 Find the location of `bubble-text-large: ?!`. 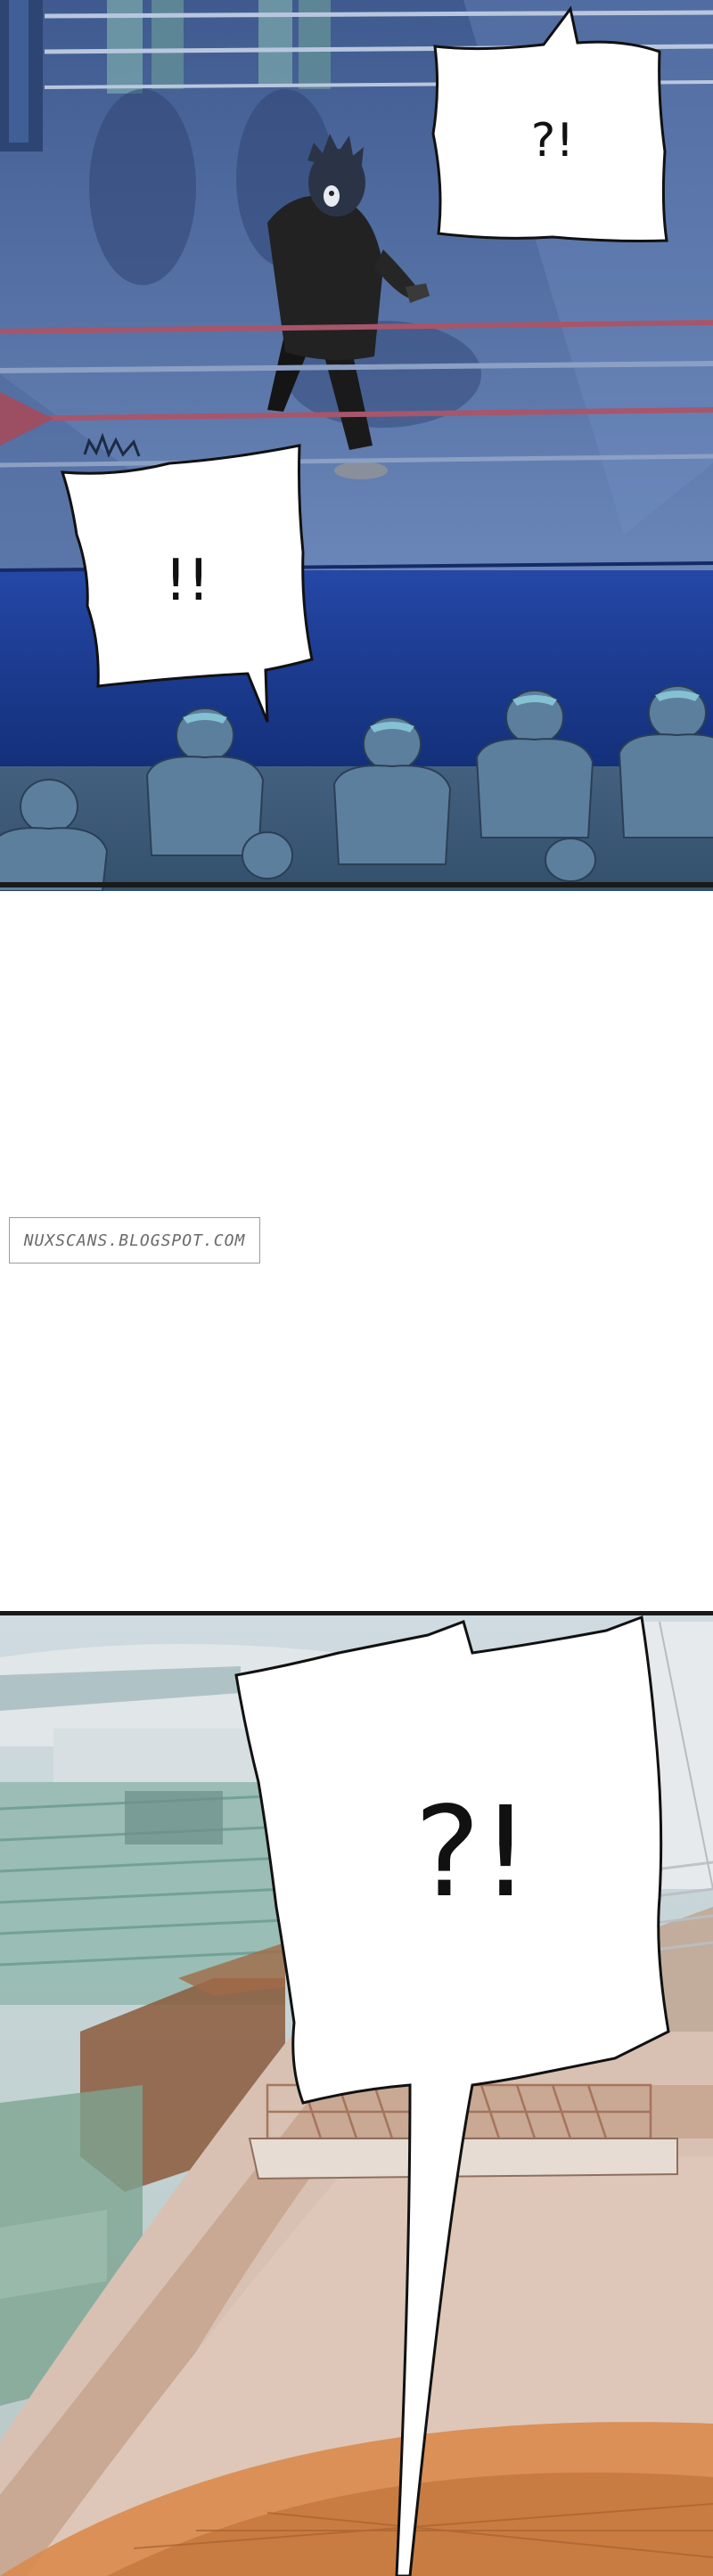

bubble-text-large: ?! is located at coordinates (472, 1853).